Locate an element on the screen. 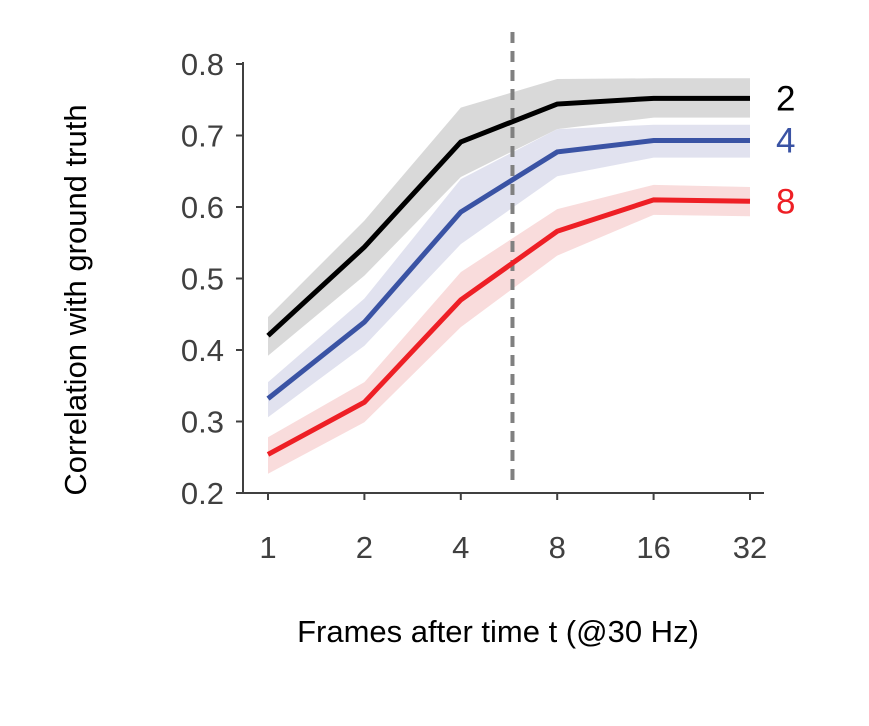 This screenshot has width=869, height=726. x-tick-label: 8 is located at coordinates (557, 547).